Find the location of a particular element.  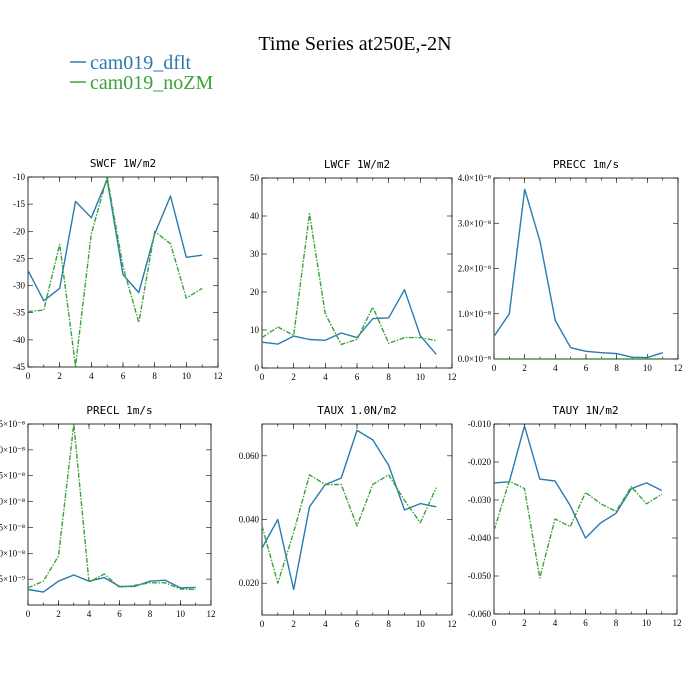

y-tick-label: 3.5×10⁻⁸ is located at coordinates (12, 424).